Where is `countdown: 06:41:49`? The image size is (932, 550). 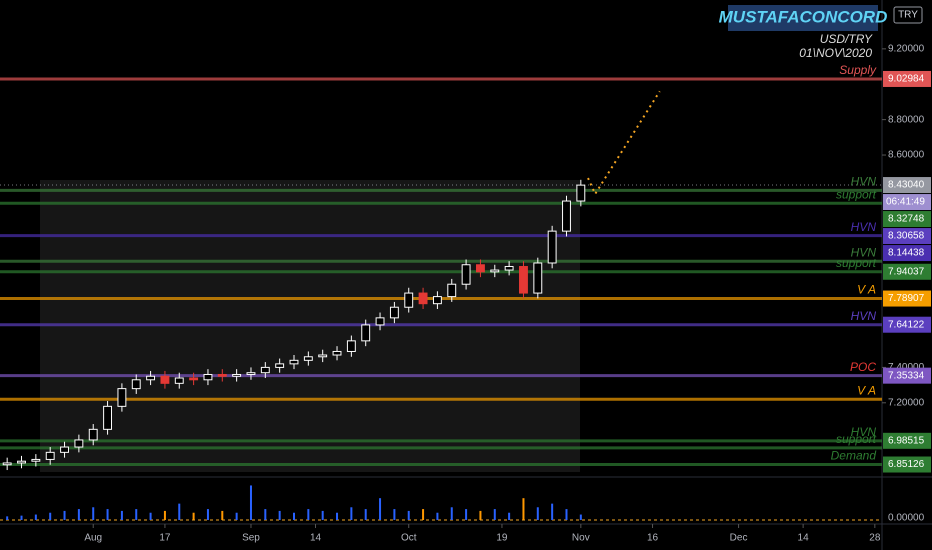 countdown: 06:41:49 is located at coordinates (905, 202).